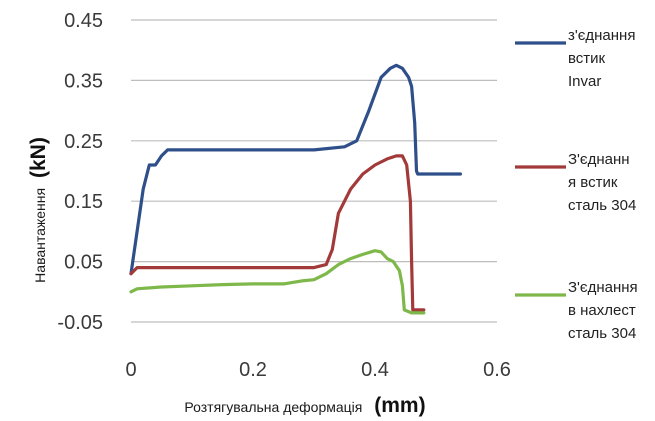 The image size is (655, 421). I want to click on legend-label-1: встик, so click(587, 58).